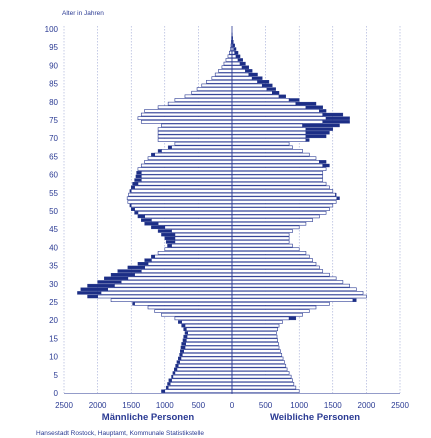 The height and width of the screenshot is (438, 431). I want to click on x-tick-label: 0, so click(232, 405).